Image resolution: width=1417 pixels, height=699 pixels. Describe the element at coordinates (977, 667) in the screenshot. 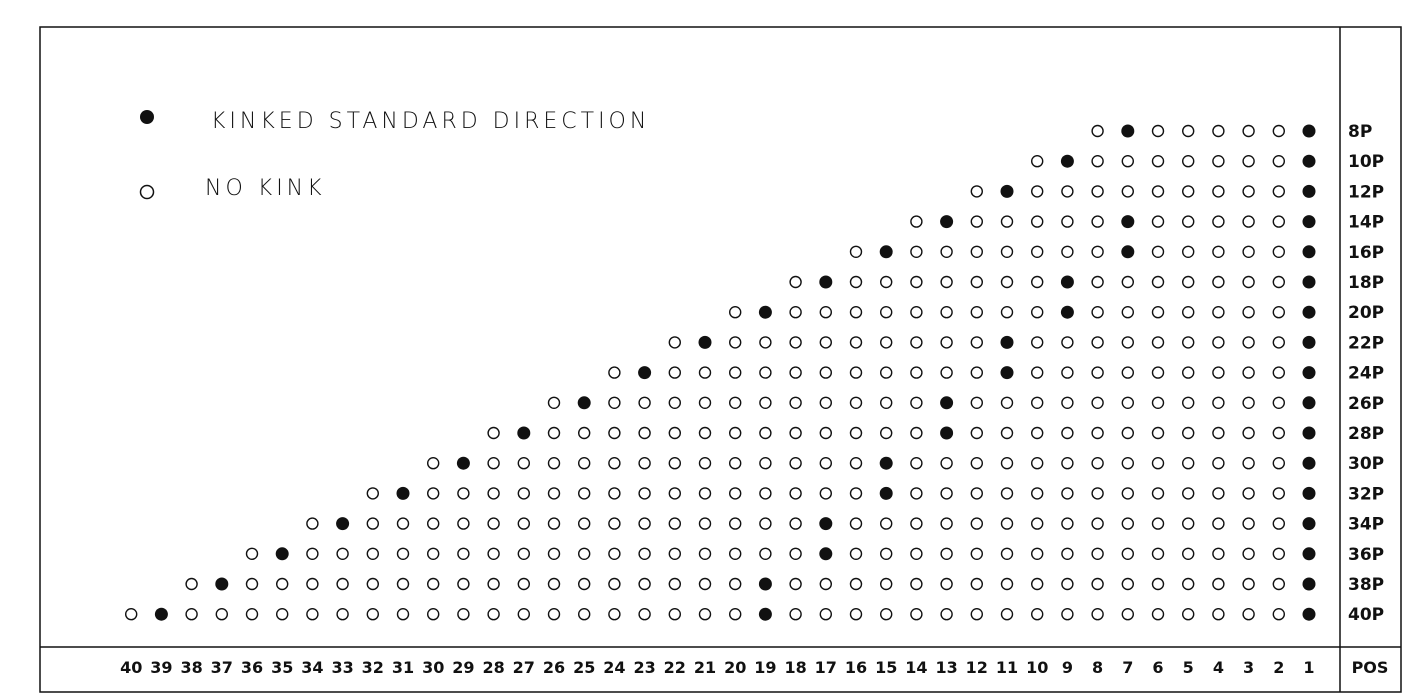

I see `position-label: 12` at that location.